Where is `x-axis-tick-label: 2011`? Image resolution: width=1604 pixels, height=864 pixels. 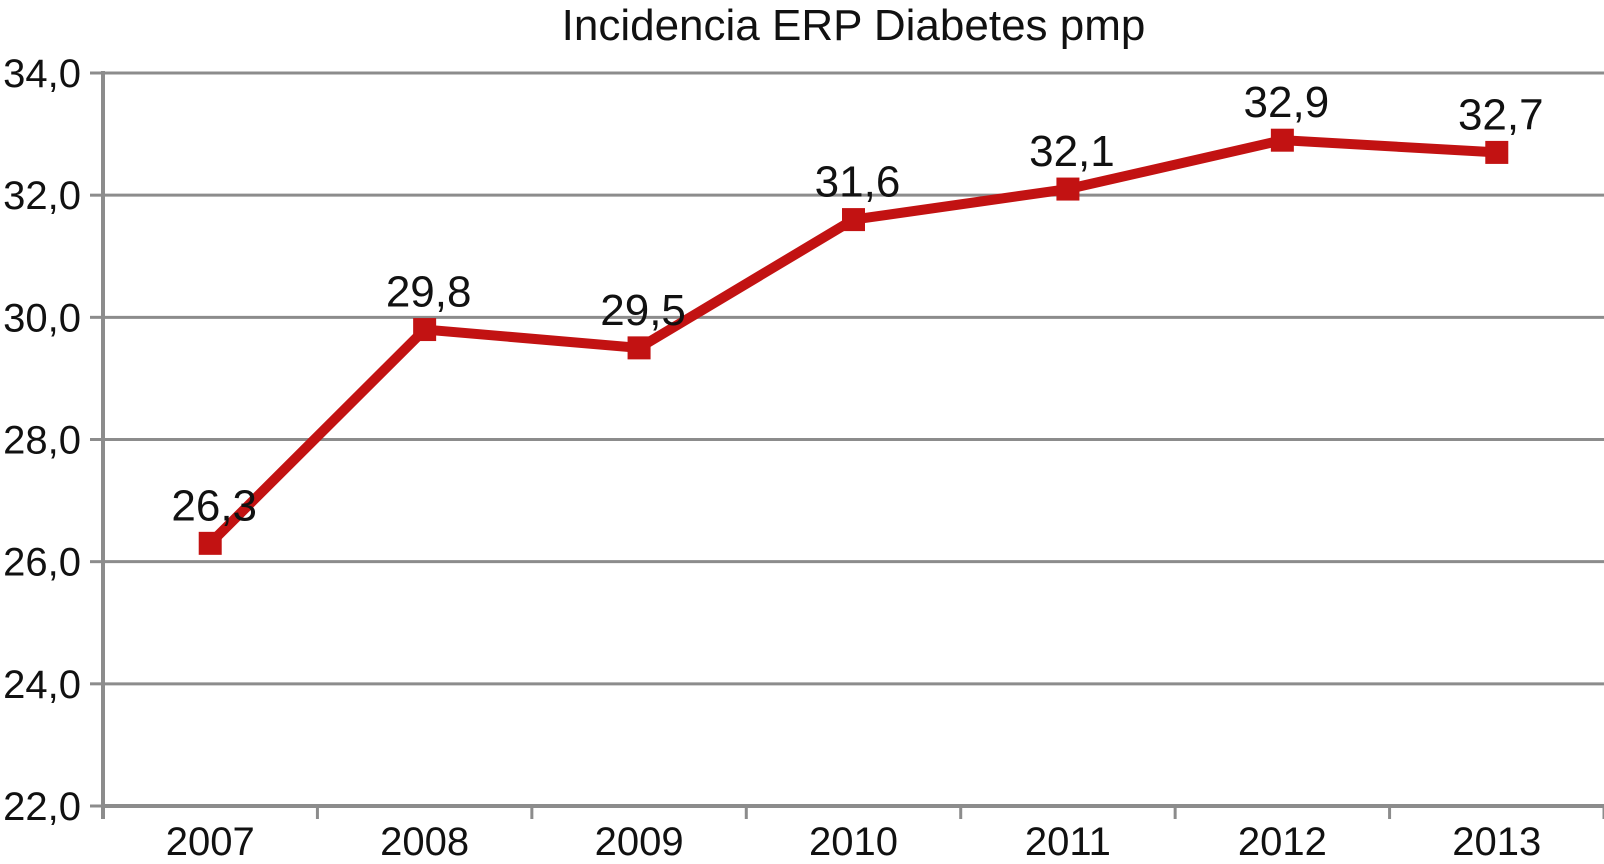 x-axis-tick-label: 2011 is located at coordinates (1068, 842).